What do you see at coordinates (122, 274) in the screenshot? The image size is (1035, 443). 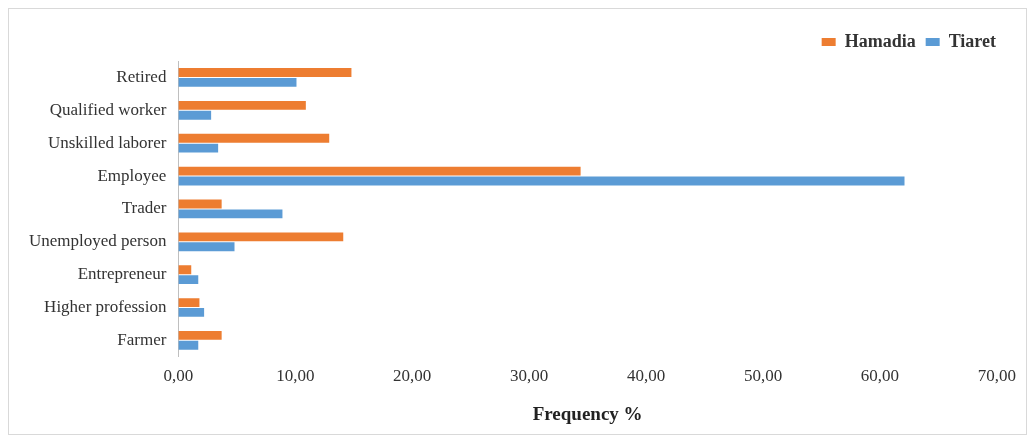 I see `y-tick-label: Entrepreneur` at bounding box center [122, 274].